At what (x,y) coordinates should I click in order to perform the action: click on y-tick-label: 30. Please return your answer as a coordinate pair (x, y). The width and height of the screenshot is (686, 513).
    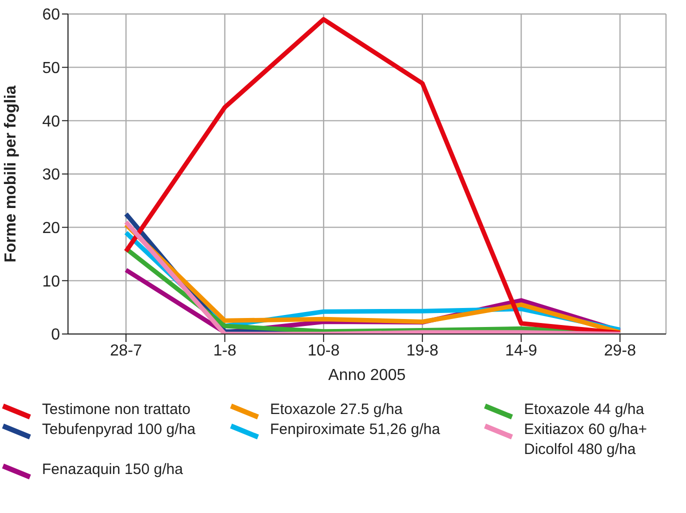
    Looking at the image, I should click on (51, 175).